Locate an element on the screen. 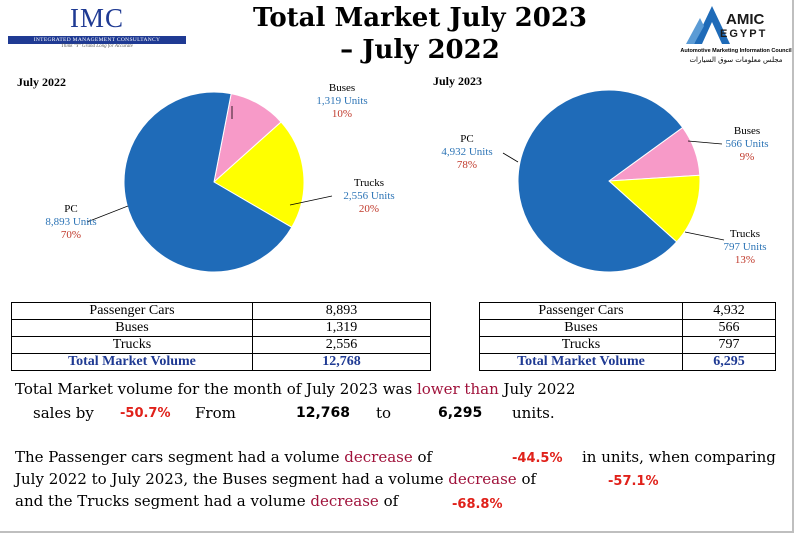  summary-value-2023: 6,295 is located at coordinates (460, 413).